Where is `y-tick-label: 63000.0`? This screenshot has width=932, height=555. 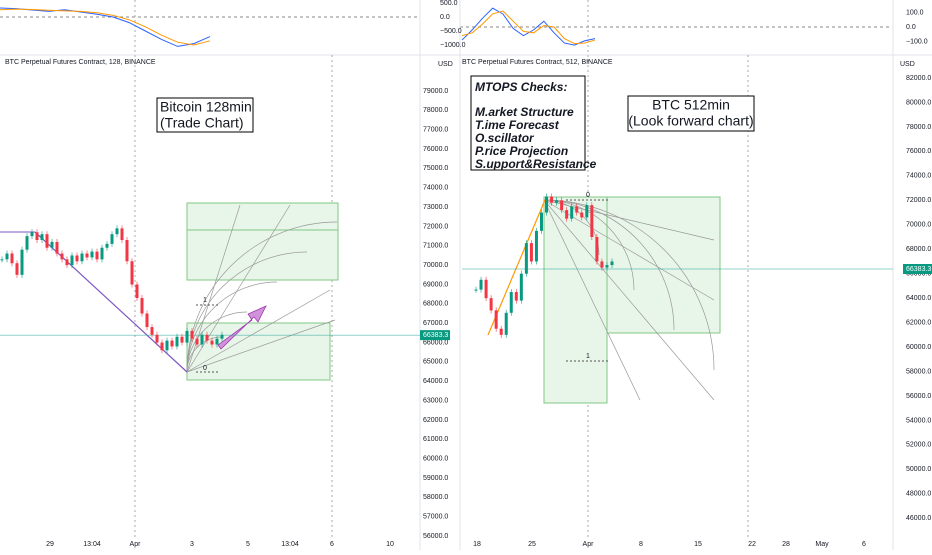 y-tick-label: 63000.0 is located at coordinates (435, 400).